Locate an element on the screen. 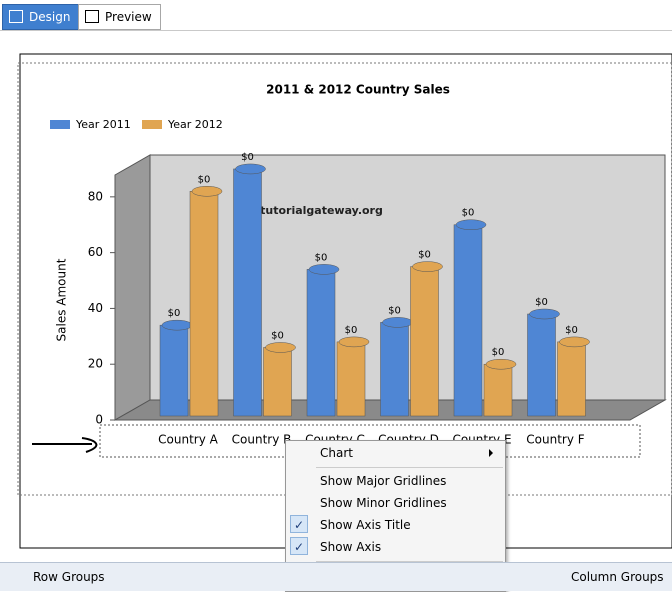  x-tick-label: Country B is located at coordinates (262, 440).